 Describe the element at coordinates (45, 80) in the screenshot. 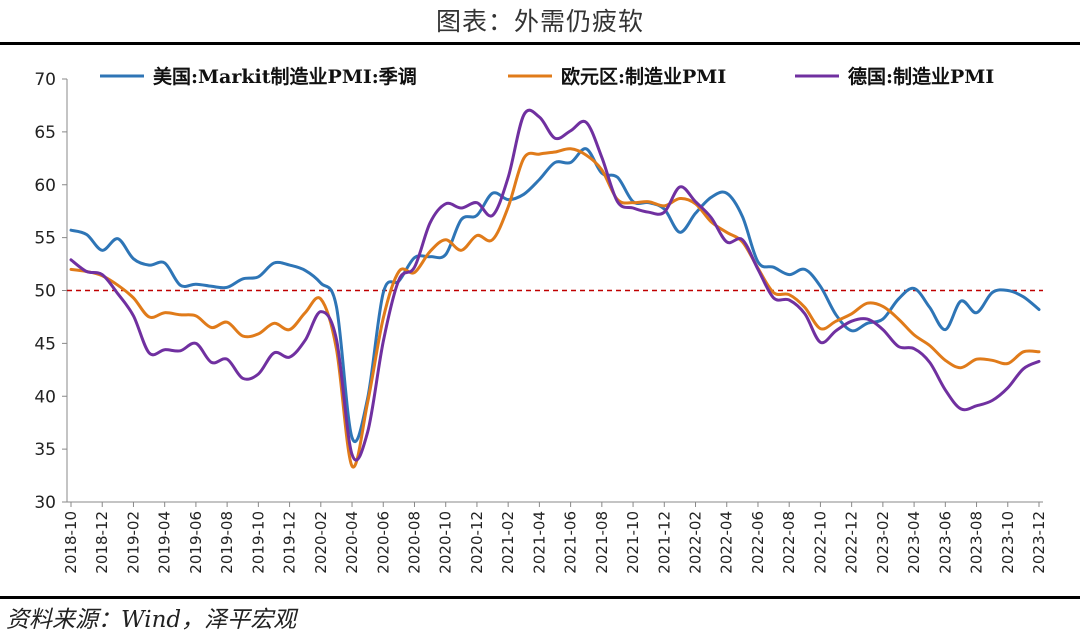

I see `y-tick-label: 70` at that location.